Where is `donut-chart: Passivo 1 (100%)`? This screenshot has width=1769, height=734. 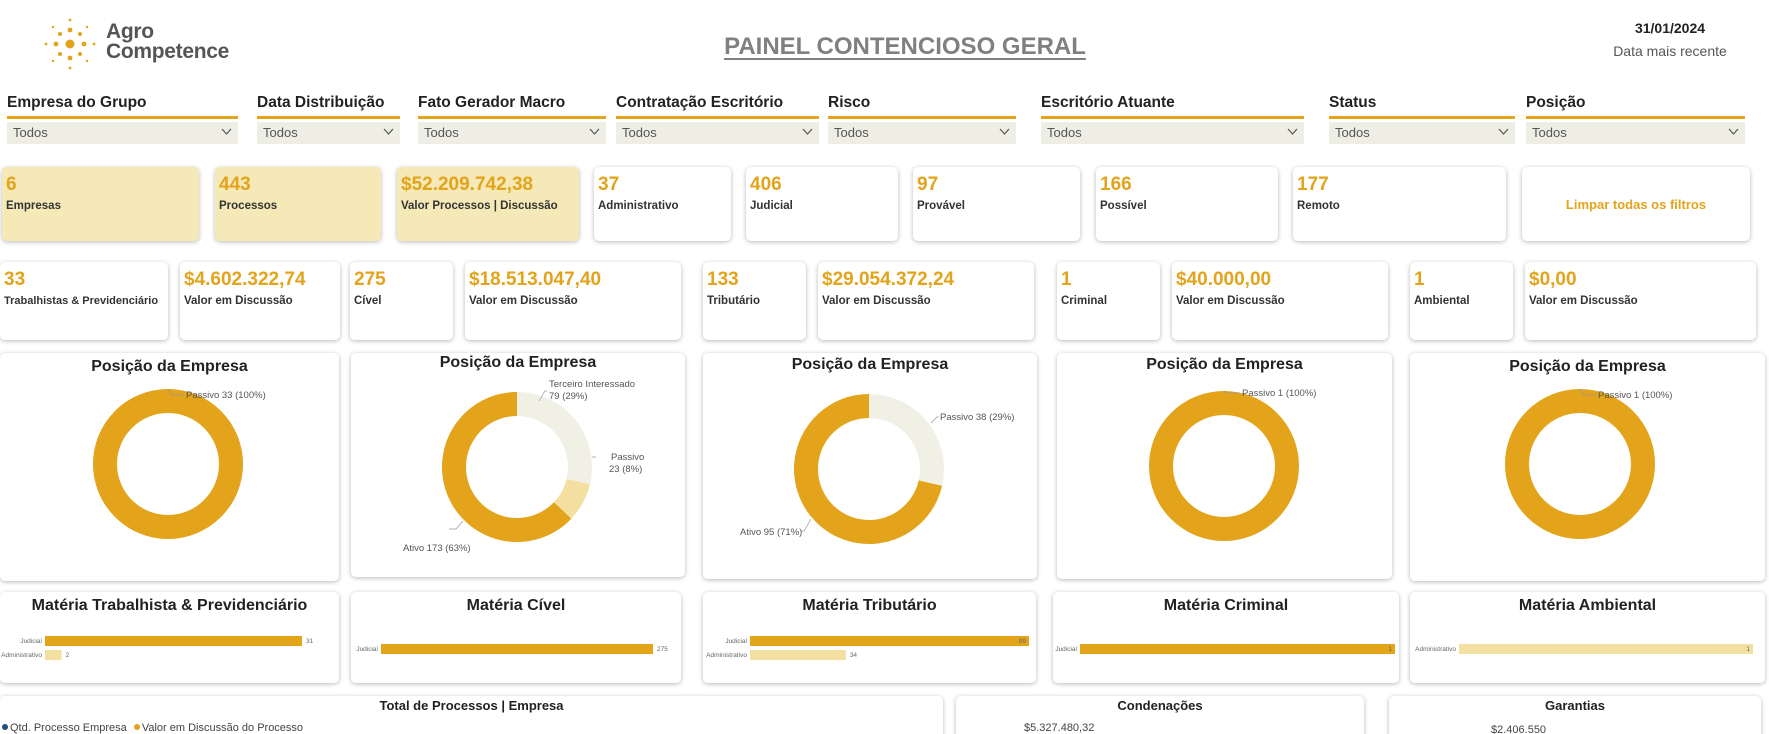
donut-chart: Passivo 1 (100%) is located at coordinates (1232, 464).